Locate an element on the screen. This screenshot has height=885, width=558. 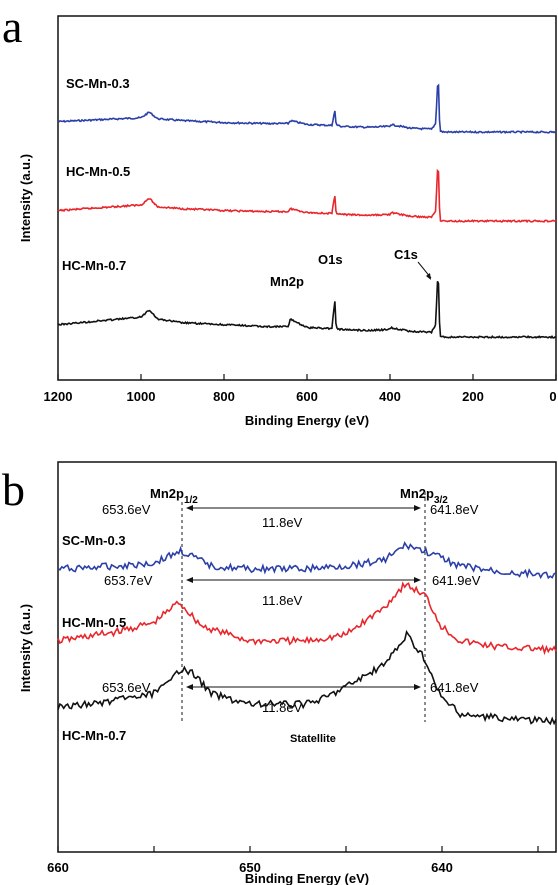
panel-a-annotation-c1s: C1s is located at coordinates (406, 254).